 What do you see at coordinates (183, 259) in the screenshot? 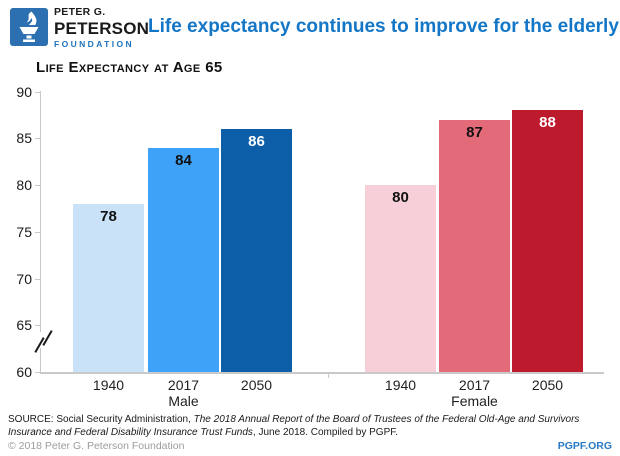
I see `bar-male-2017` at bounding box center [183, 259].